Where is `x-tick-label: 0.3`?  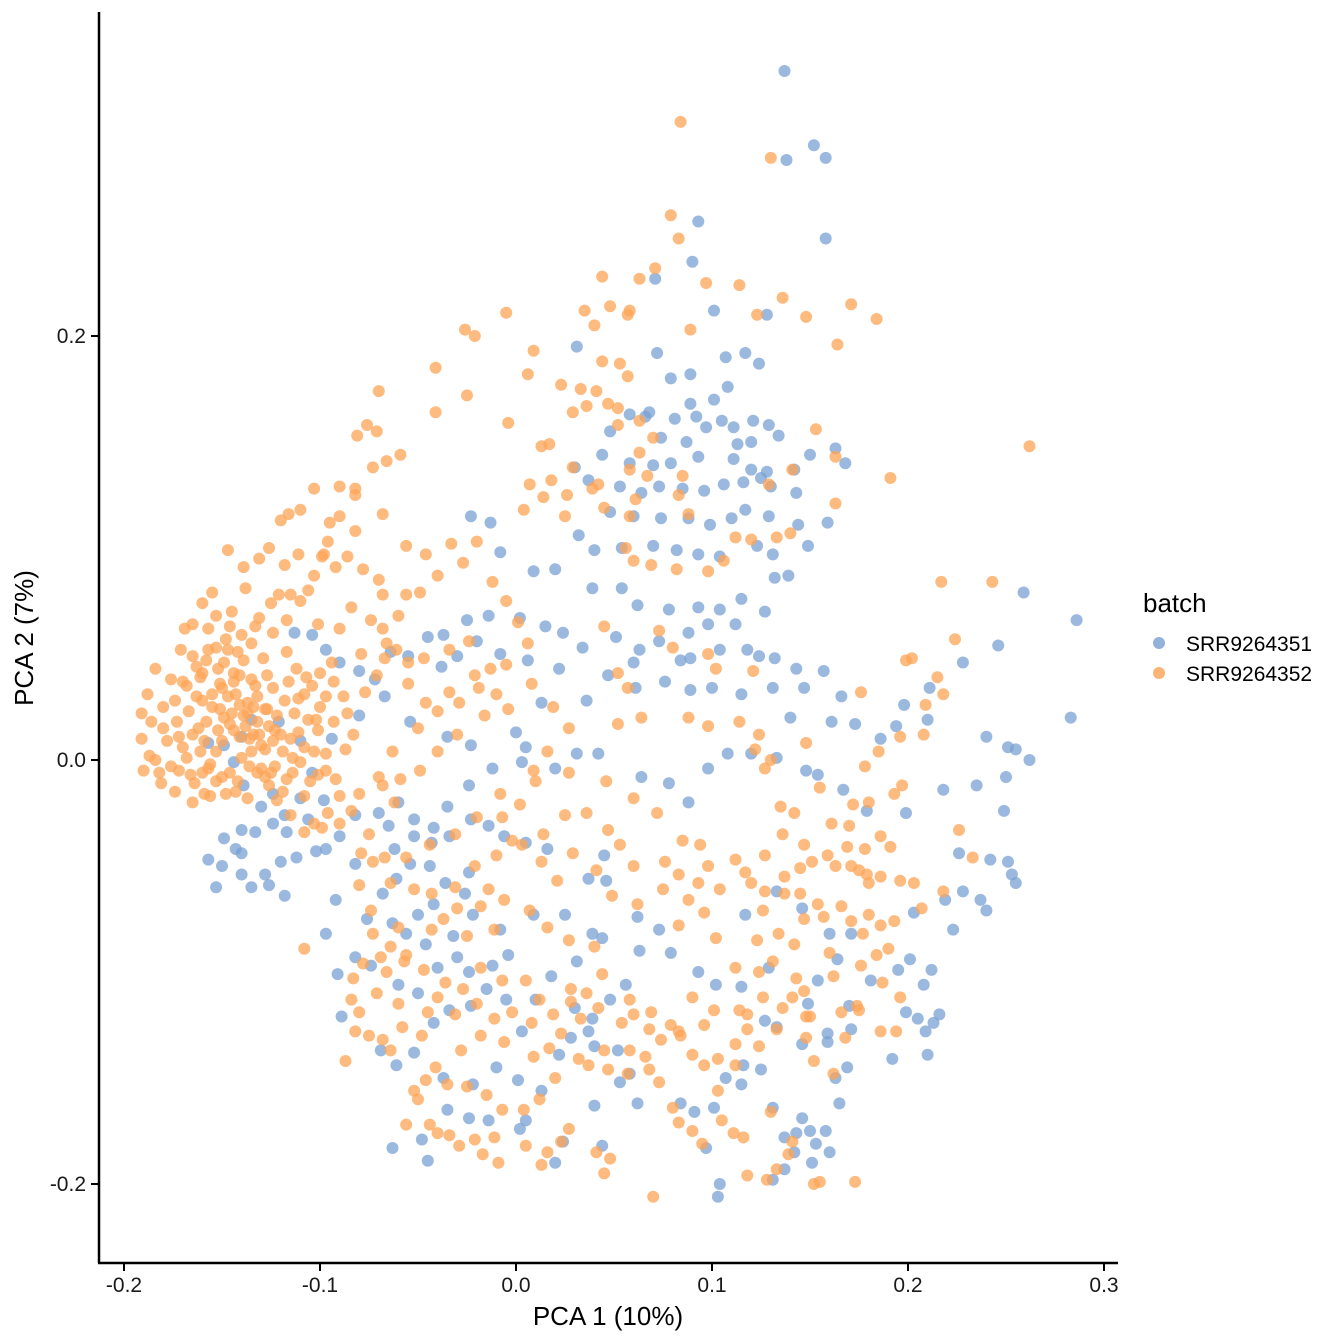
x-tick-label: 0.3 is located at coordinates (1103, 1285).